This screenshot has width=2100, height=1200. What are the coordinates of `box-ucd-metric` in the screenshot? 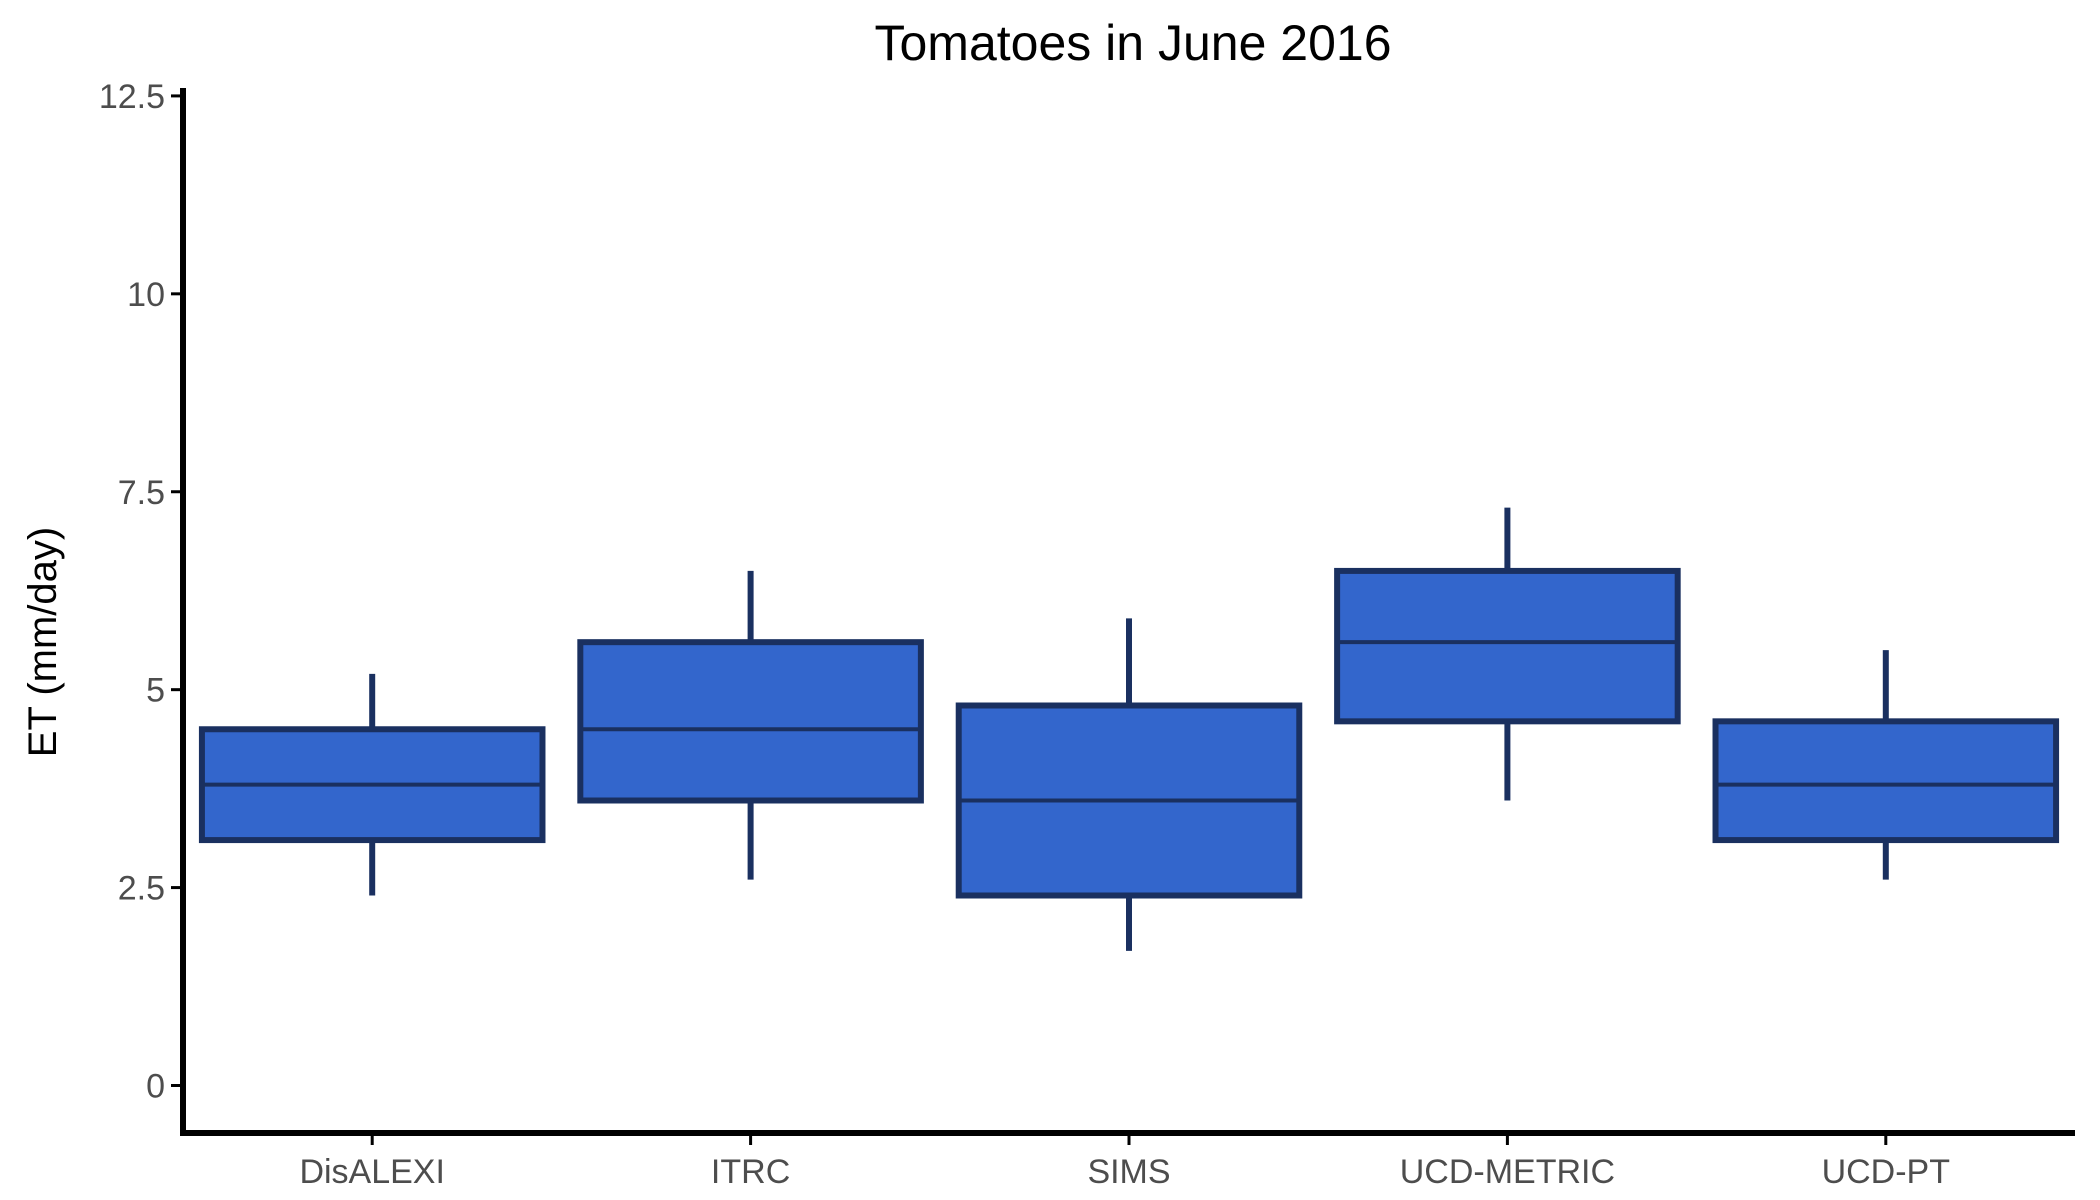 It's located at (1507, 654).